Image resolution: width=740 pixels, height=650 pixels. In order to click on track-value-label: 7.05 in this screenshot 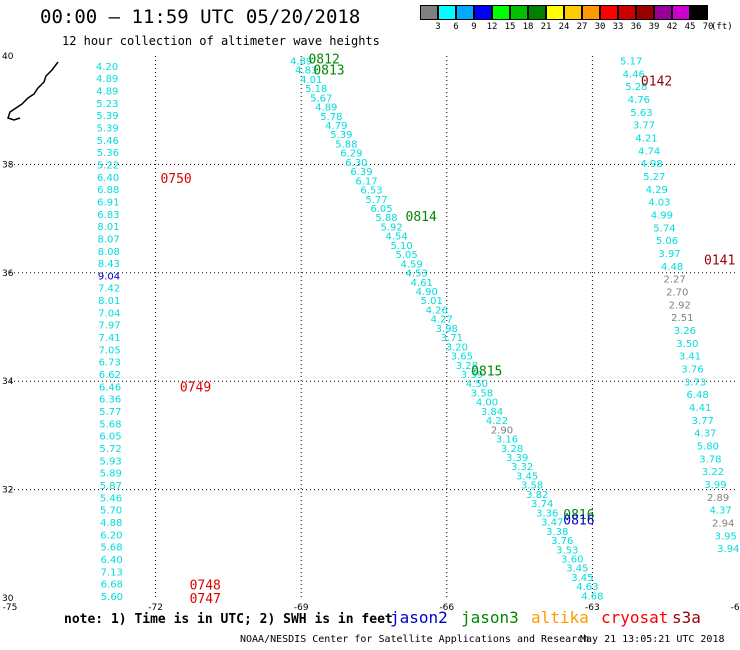, I will do `click(110, 350)`.